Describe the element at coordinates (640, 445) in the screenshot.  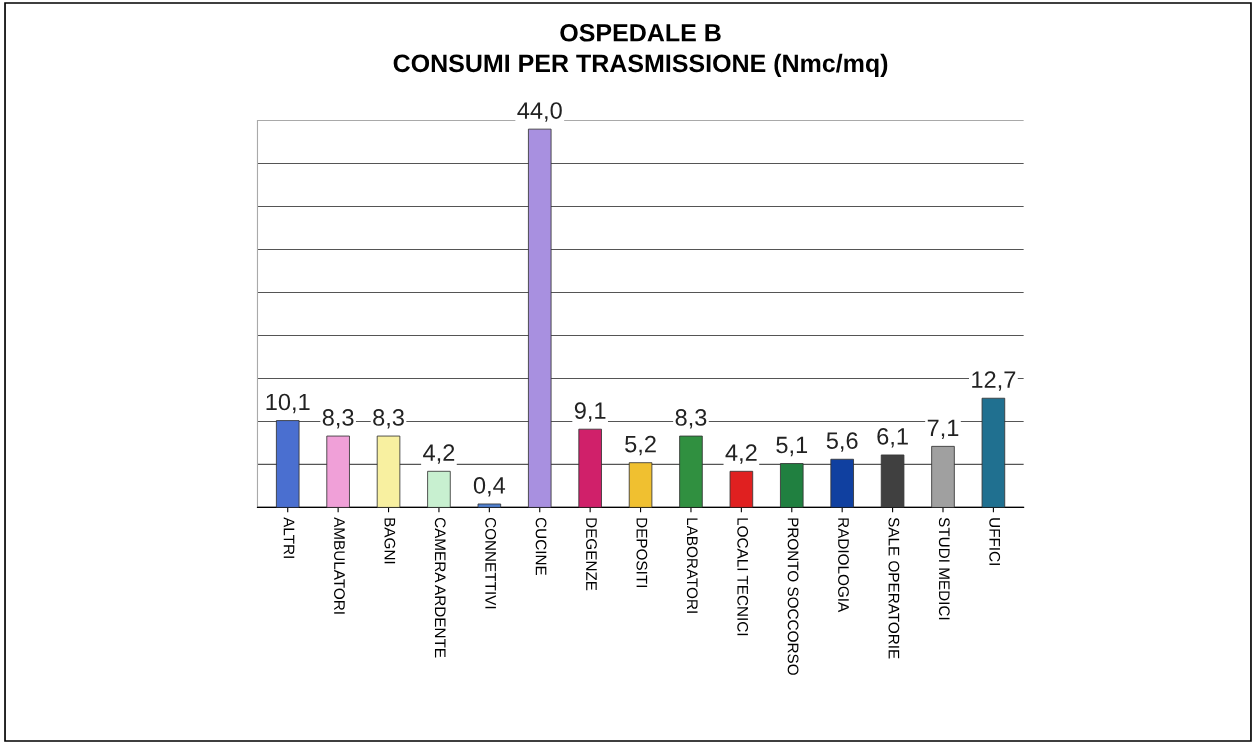
I see `data-label: 5,2` at that location.